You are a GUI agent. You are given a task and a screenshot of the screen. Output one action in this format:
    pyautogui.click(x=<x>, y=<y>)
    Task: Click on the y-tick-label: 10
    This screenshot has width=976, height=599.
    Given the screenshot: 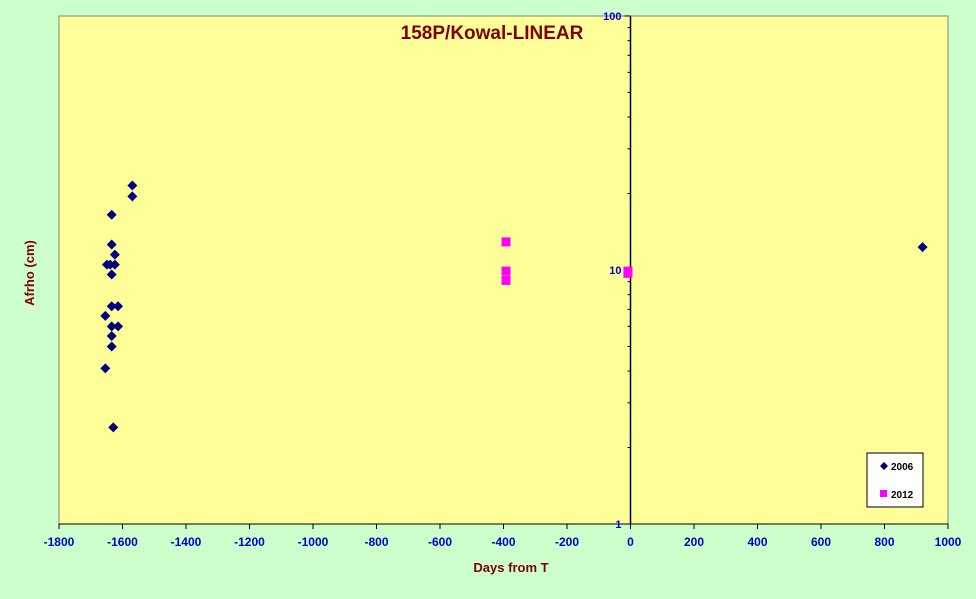 What is the action you would take?
    pyautogui.click(x=615, y=271)
    